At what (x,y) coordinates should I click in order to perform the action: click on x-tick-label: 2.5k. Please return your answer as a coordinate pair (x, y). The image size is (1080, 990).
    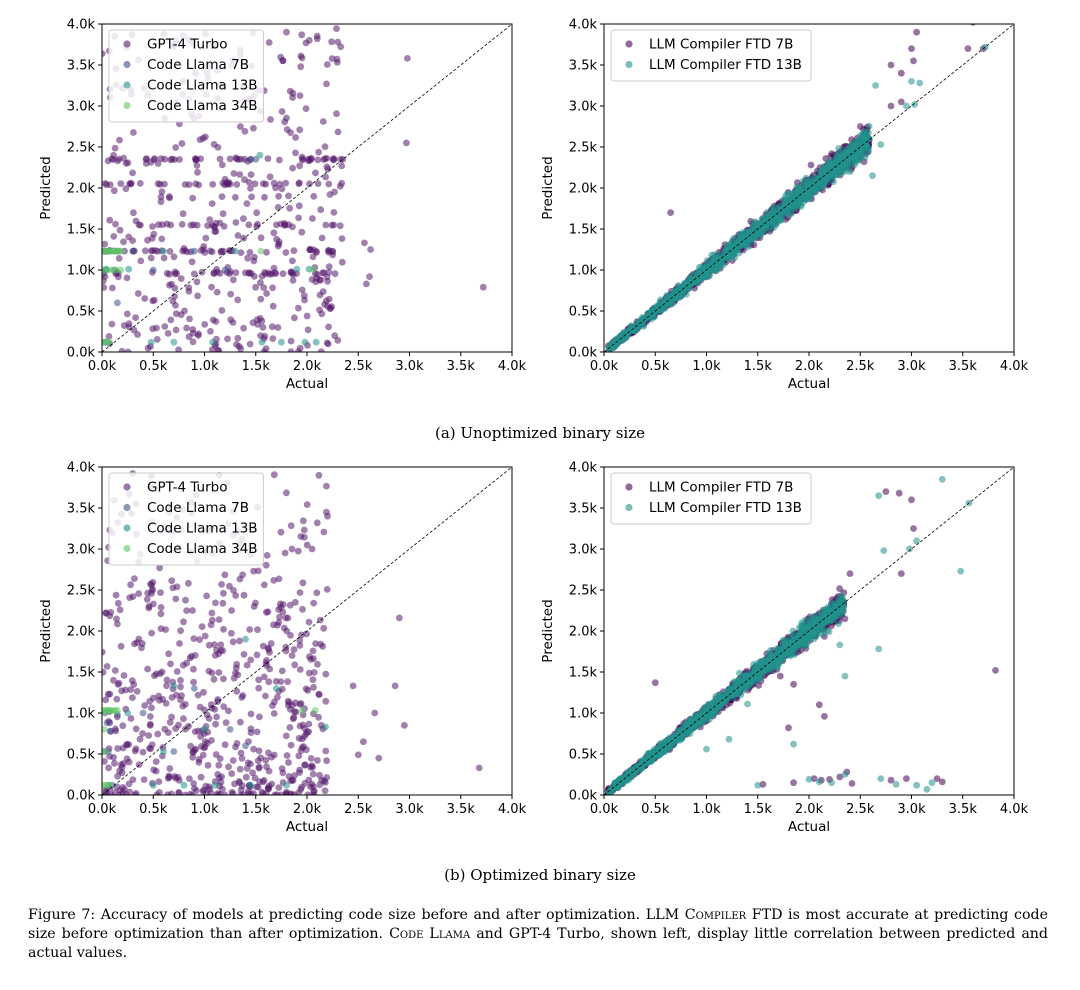
    Looking at the image, I should click on (860, 366).